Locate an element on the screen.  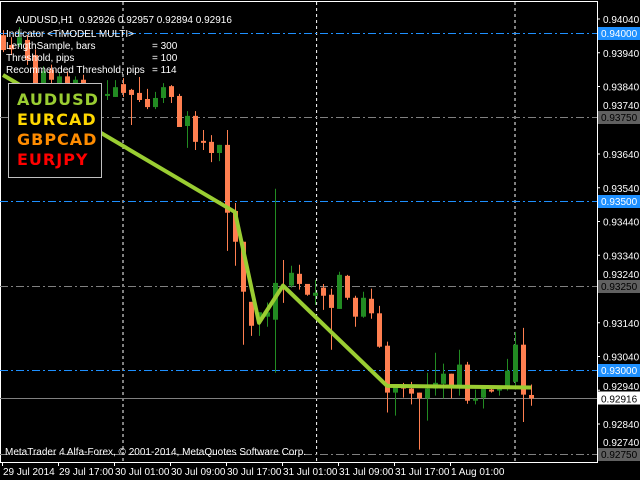
y-tick-label: 0.94040 is located at coordinates (621, 20).